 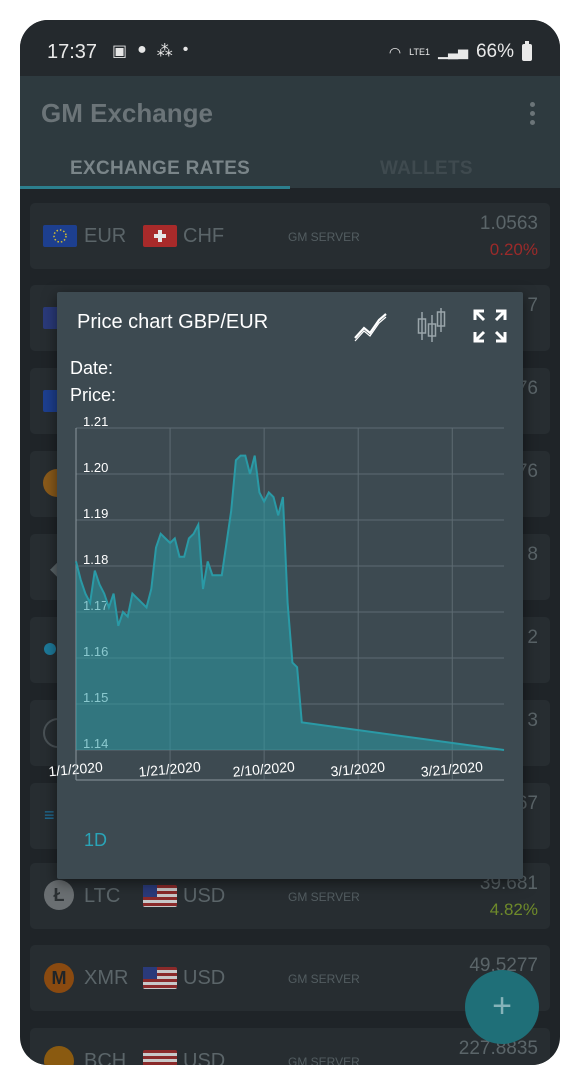 What do you see at coordinates (185, 49) in the screenshot?
I see `more-notifications-icon: •` at bounding box center [185, 49].